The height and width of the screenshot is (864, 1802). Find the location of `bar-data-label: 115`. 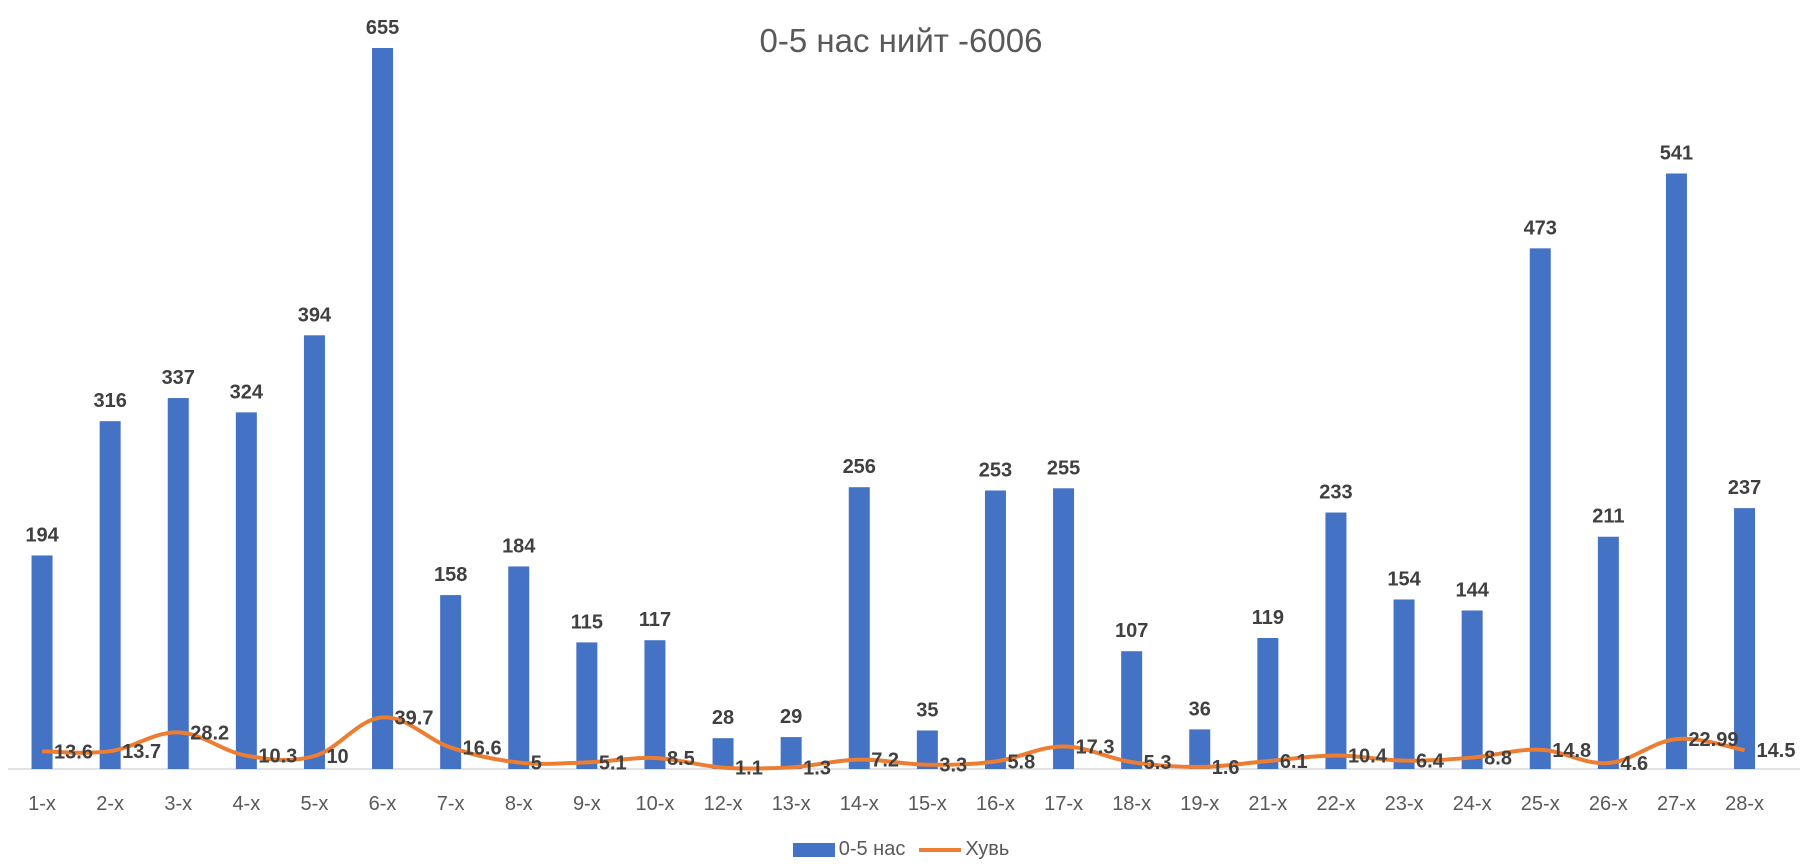

bar-data-label: 115 is located at coordinates (587, 622).